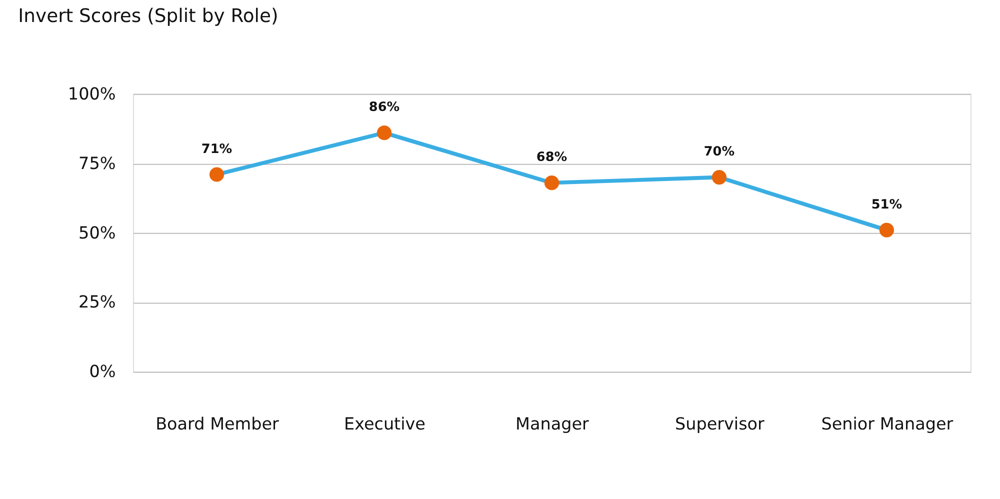 The width and height of the screenshot is (1000, 499). What do you see at coordinates (97, 162) in the screenshot?
I see `y-tick-label: 75%` at bounding box center [97, 162].